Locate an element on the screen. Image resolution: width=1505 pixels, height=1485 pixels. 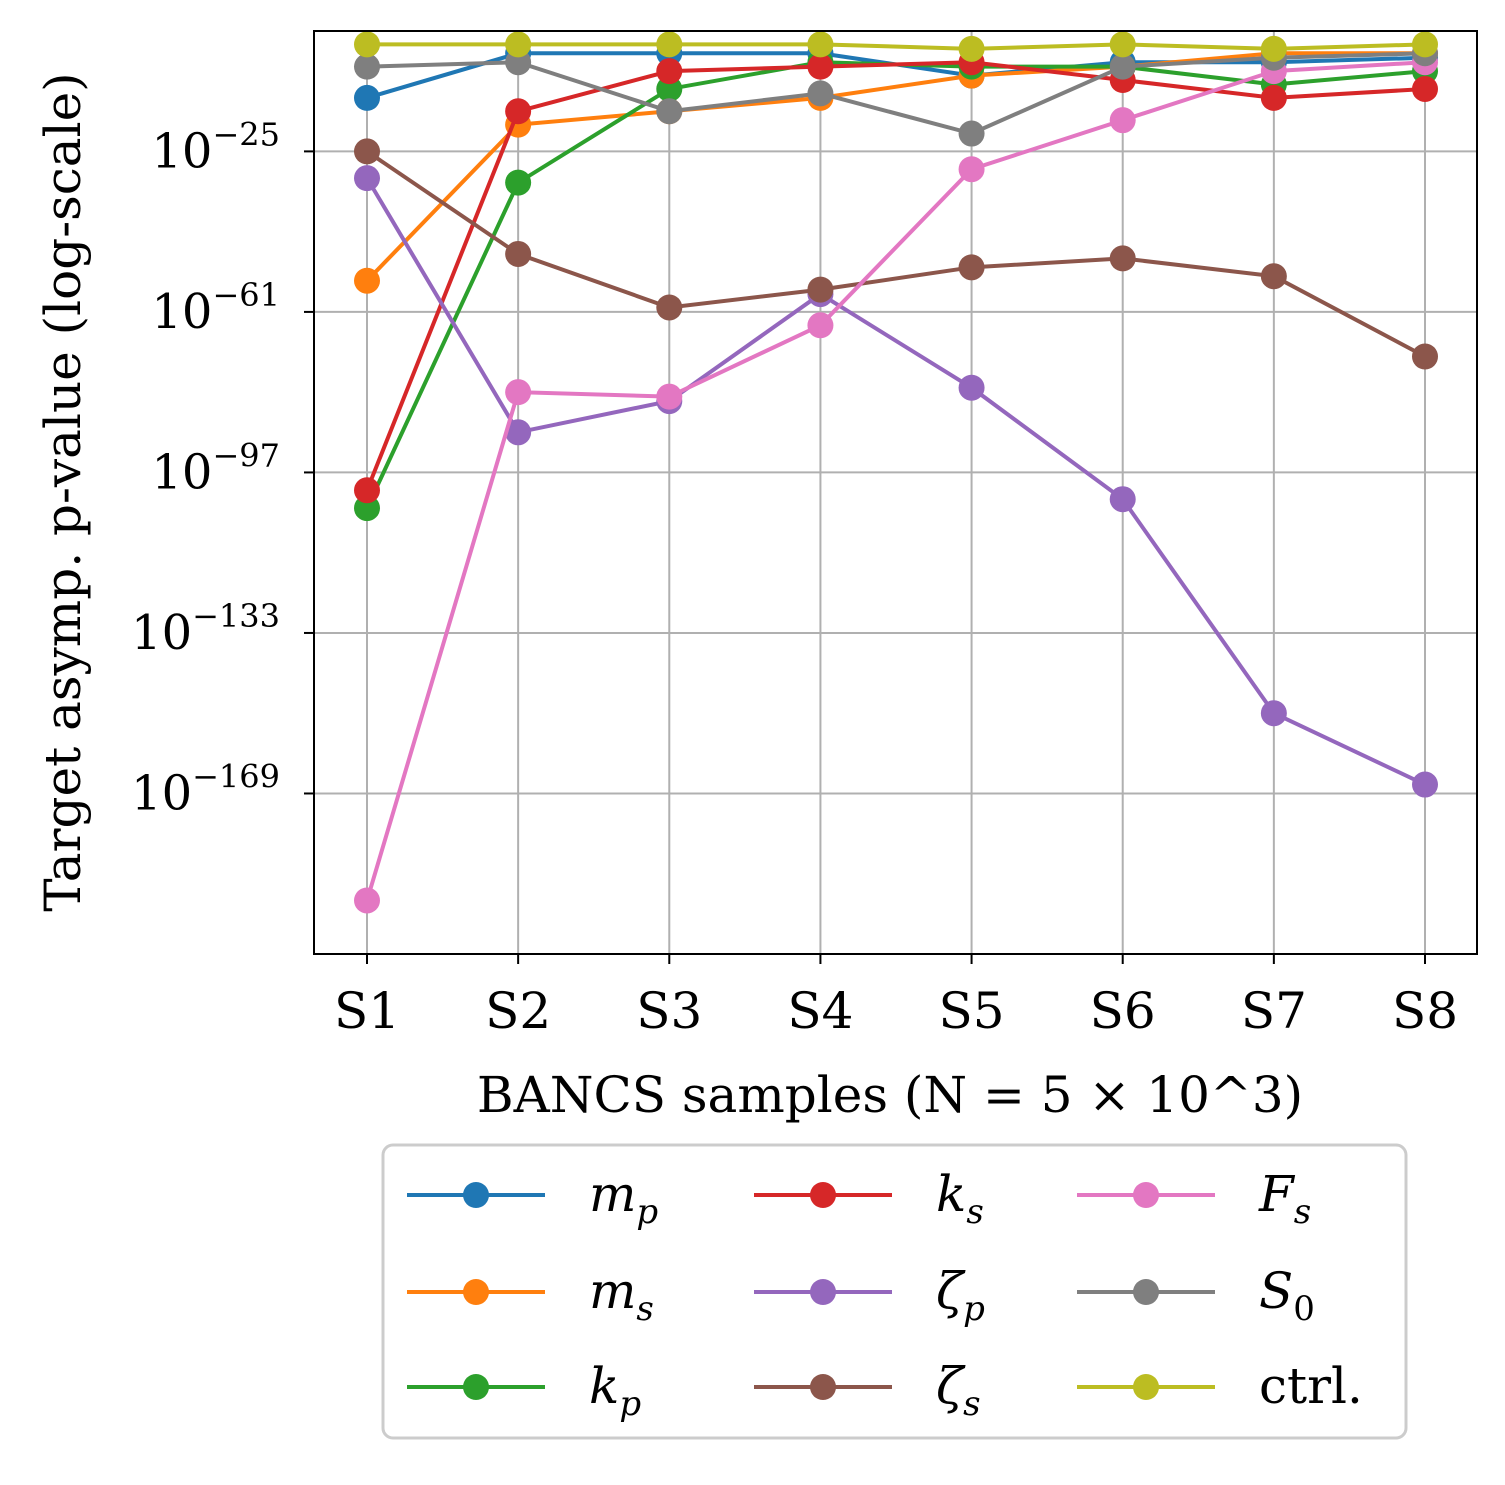
legend-label: ζs is located at coordinates (958, 1390).